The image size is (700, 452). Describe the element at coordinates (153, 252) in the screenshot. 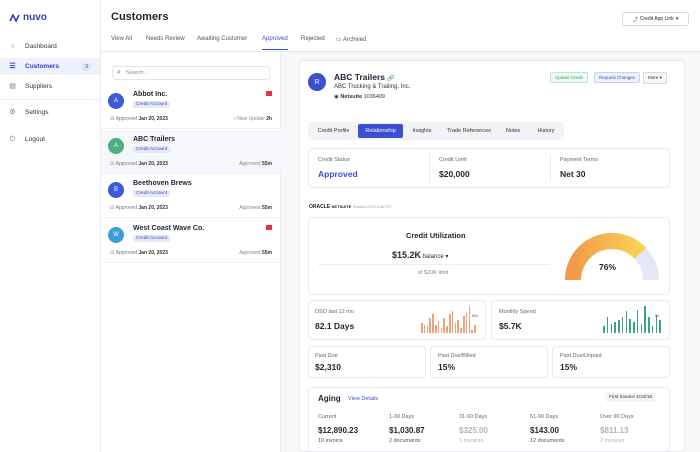

I see `approved-date-value: Jan 20, 2023` at that location.